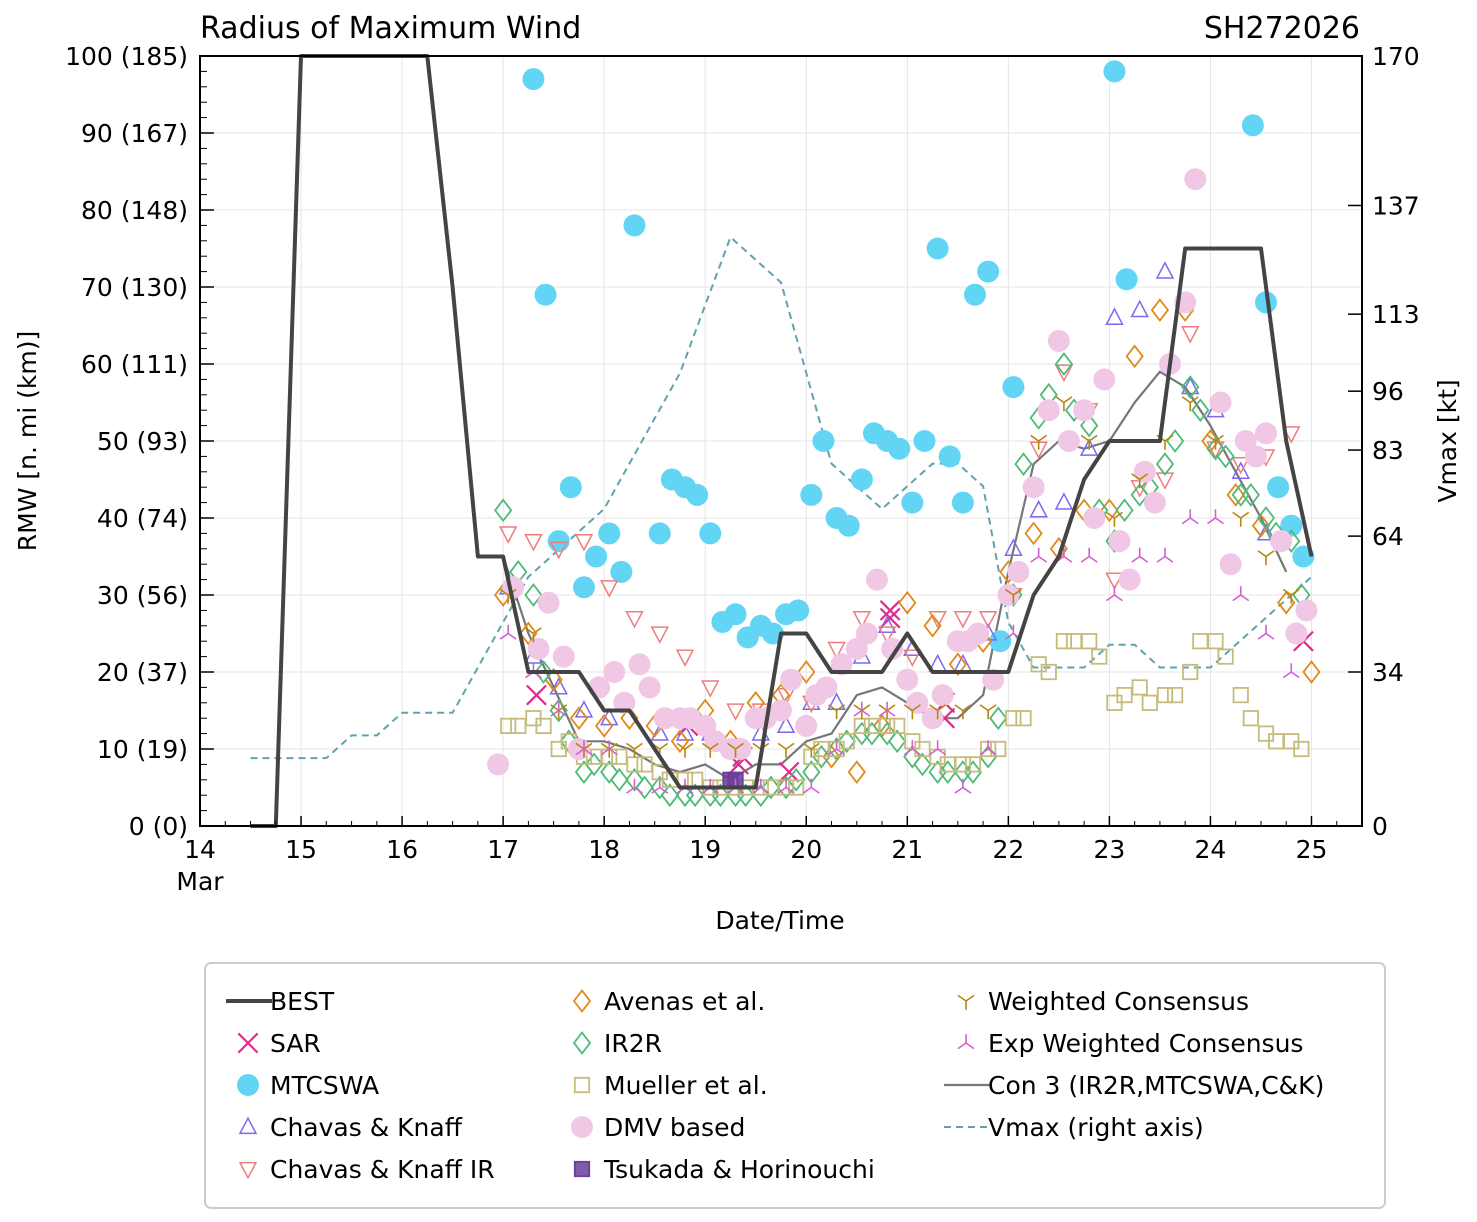 The height and width of the screenshot is (1222, 1477). Describe the element at coordinates (248, 1170) in the screenshot. I see `legend-swatch-chavas-knaff-ir` at that location.